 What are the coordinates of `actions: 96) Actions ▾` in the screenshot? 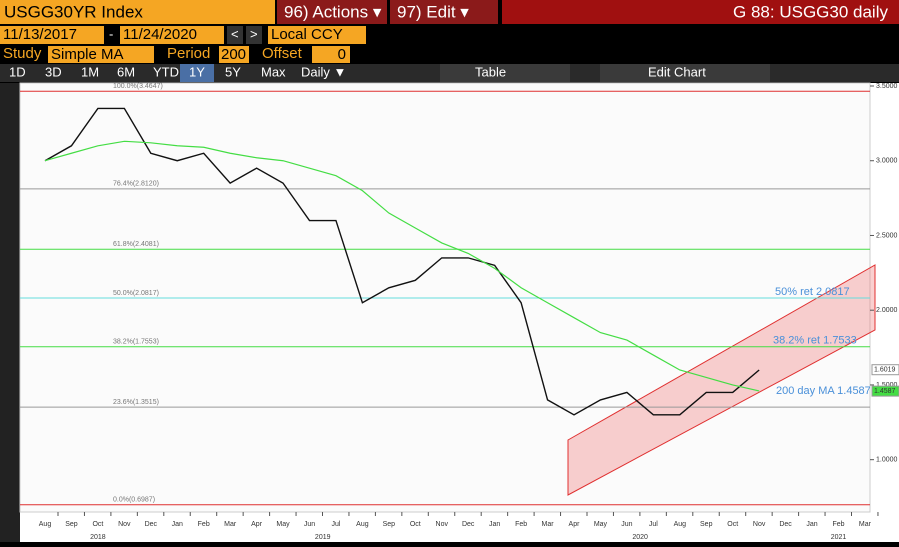 It's located at (333, 11).